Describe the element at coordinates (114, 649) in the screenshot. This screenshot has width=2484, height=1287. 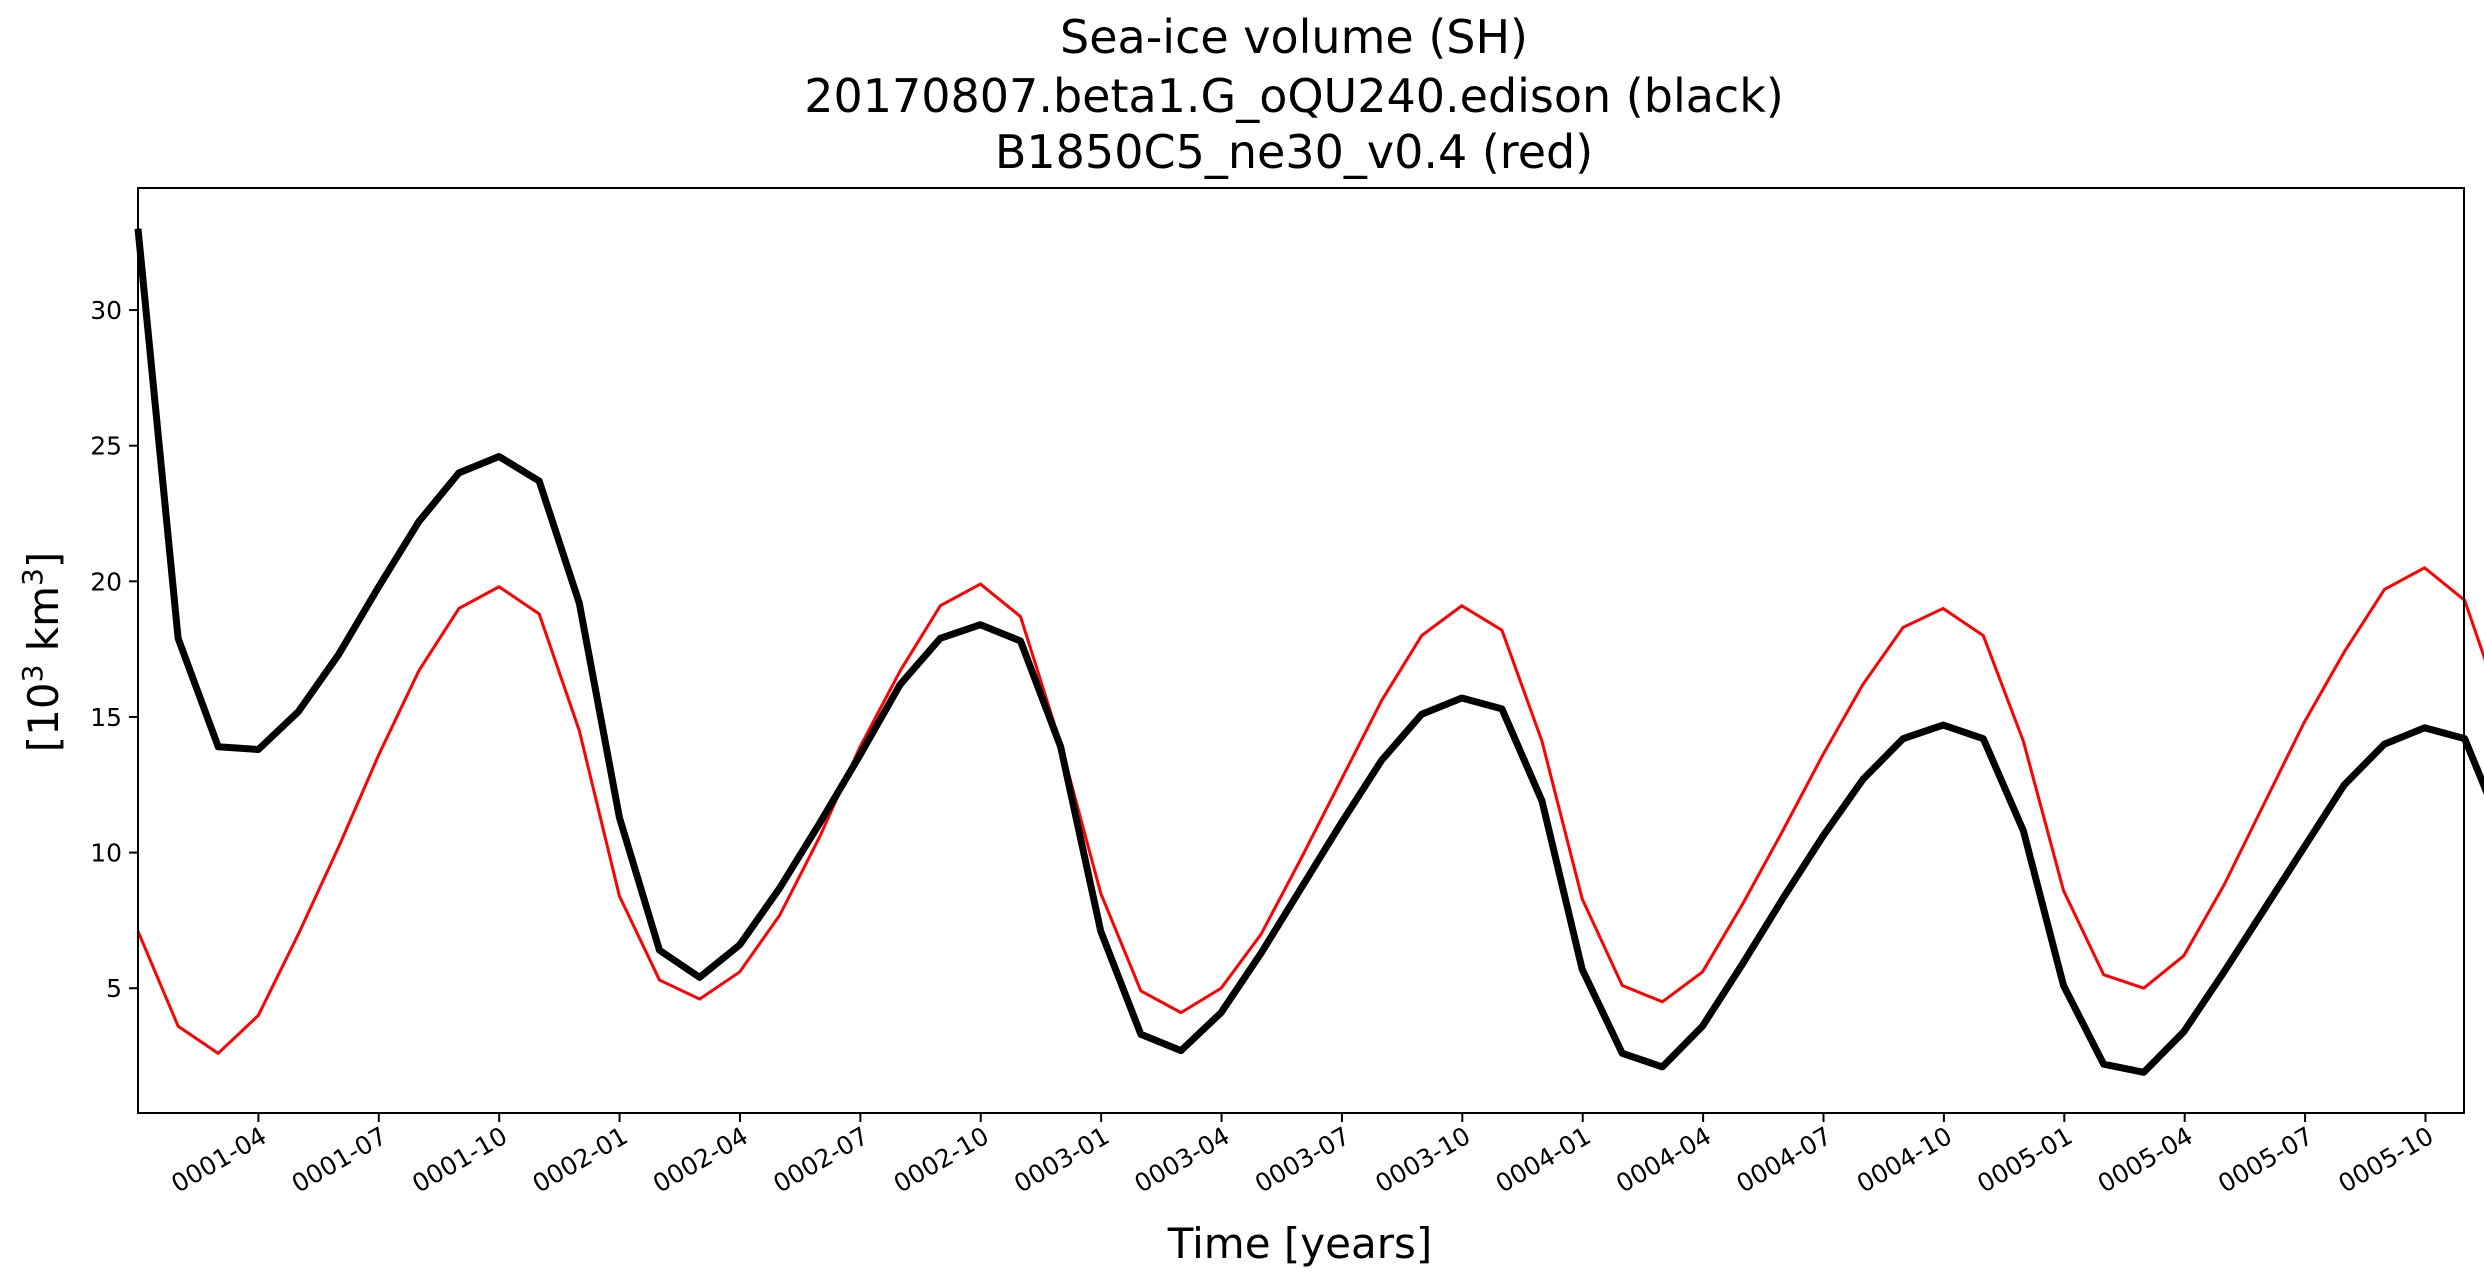
I see `y-axis-ticks: 5 10 15 20 25 30` at that location.